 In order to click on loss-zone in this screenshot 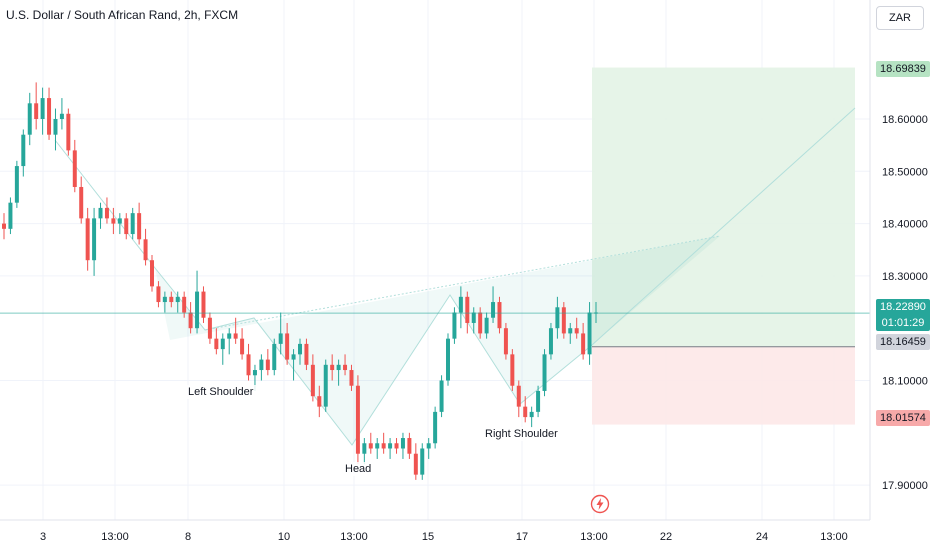, I will do `click(723, 385)`.